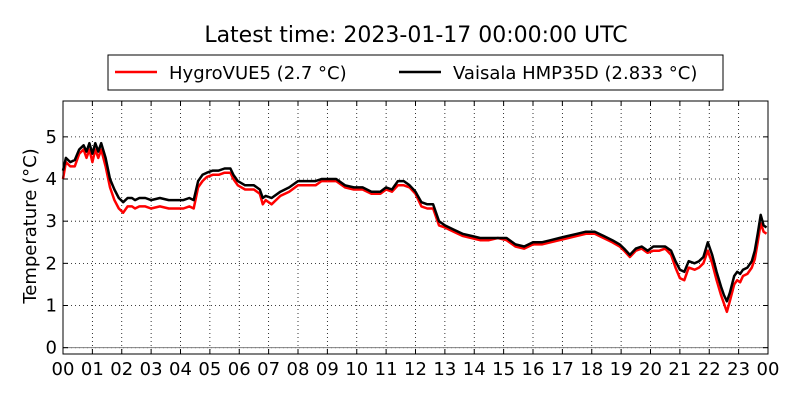 The width and height of the screenshot is (800, 404). I want to click on x-tick-label: 23, so click(738, 369).